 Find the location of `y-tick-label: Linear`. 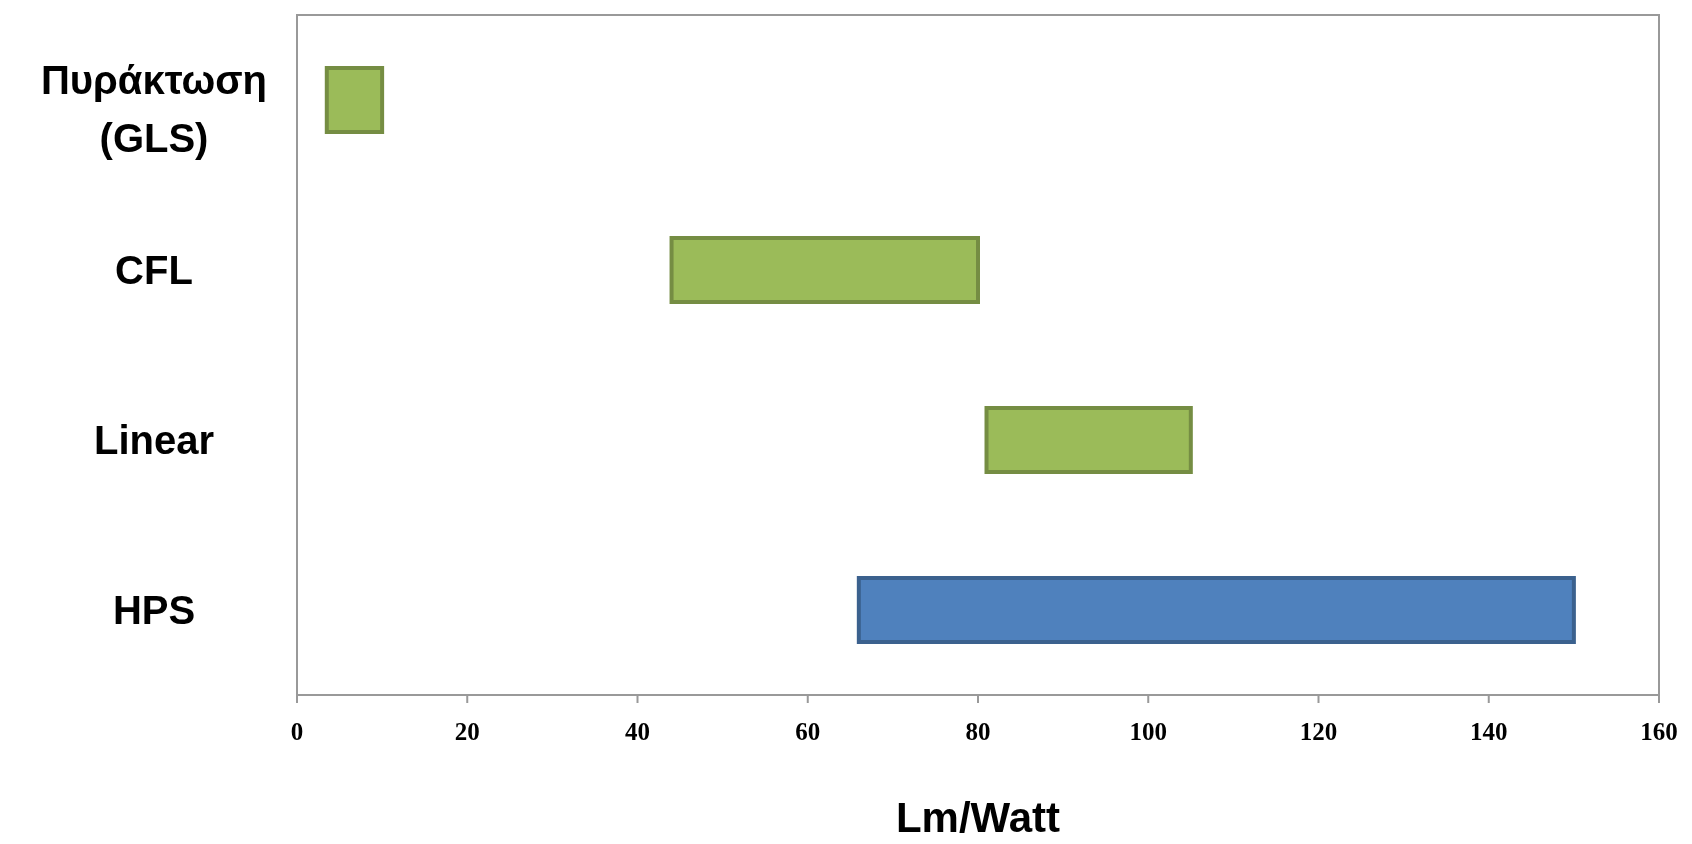

y-tick-label: Linear is located at coordinates (154, 440).